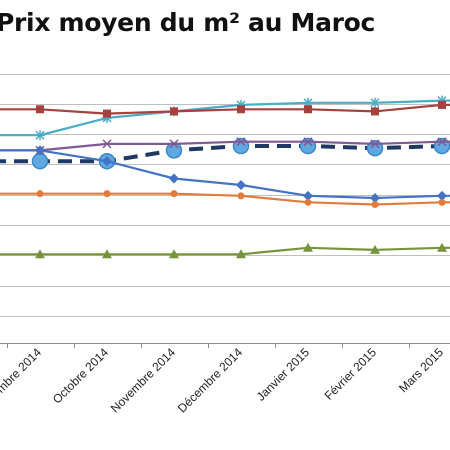 The width and height of the screenshot is (450, 450). What do you see at coordinates (22, 370) in the screenshot?
I see `x-tick-label: mbre 2014` at bounding box center [22, 370].